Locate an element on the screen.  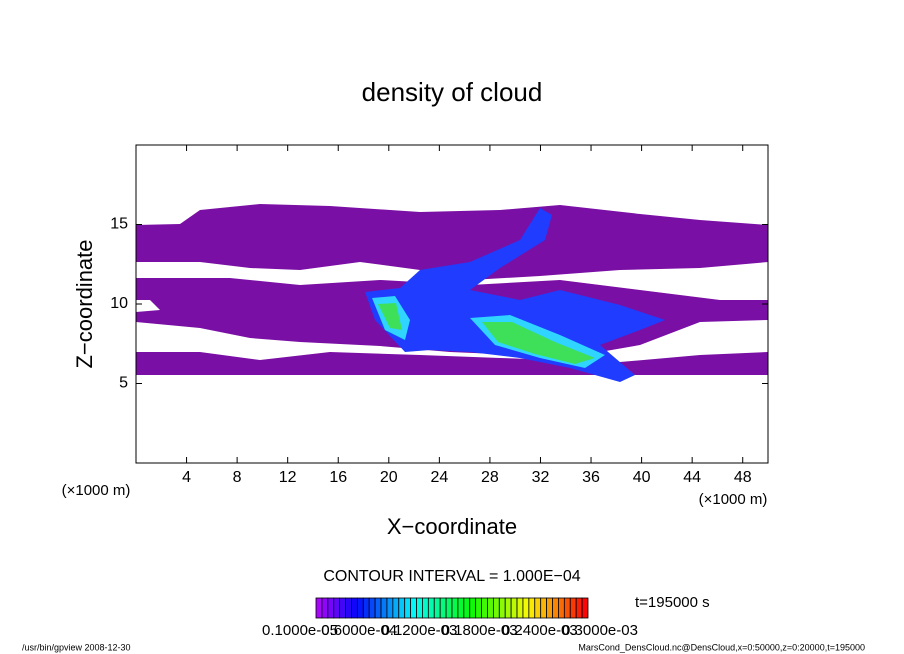
colorbar-tick-label: 0.2400e-03 is located at coordinates (540, 630).